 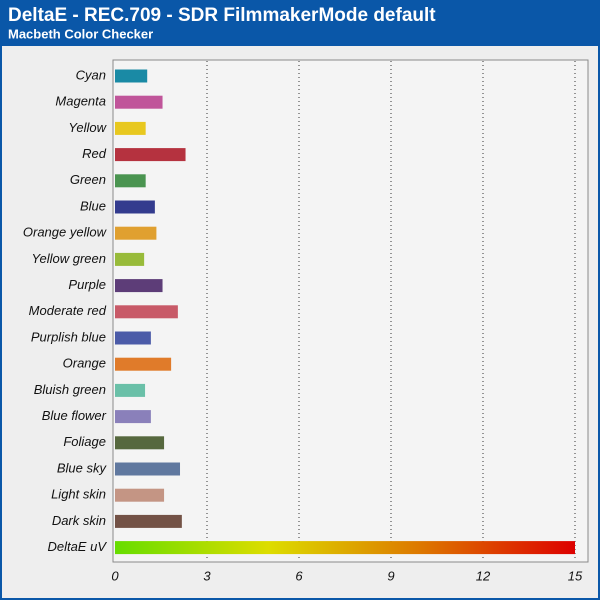 What do you see at coordinates (82, 467) in the screenshot?
I see `y-tick-label: Blue sky` at bounding box center [82, 467].